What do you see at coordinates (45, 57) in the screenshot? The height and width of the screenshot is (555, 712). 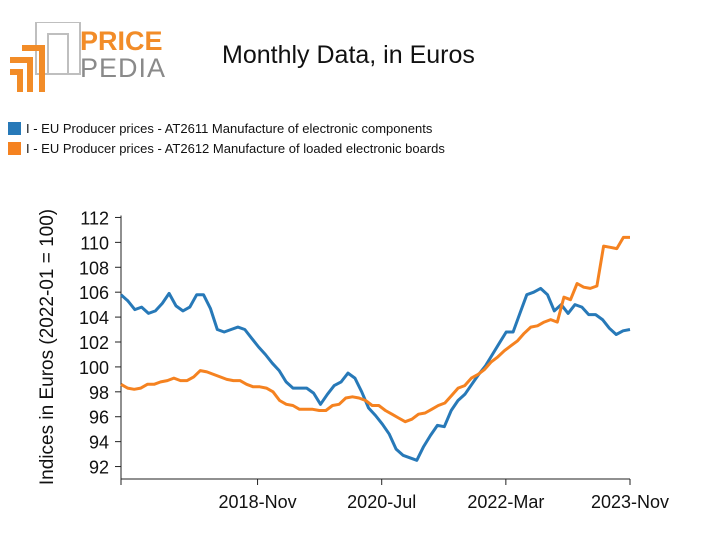 I see `logo-mark-icon` at bounding box center [45, 57].